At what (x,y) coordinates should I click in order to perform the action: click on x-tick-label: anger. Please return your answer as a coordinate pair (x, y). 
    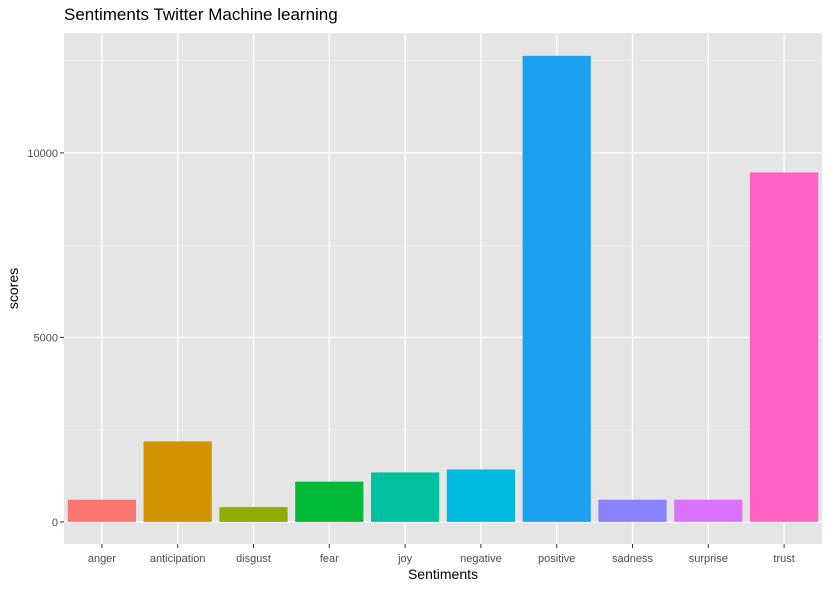
    Looking at the image, I should click on (102, 559).